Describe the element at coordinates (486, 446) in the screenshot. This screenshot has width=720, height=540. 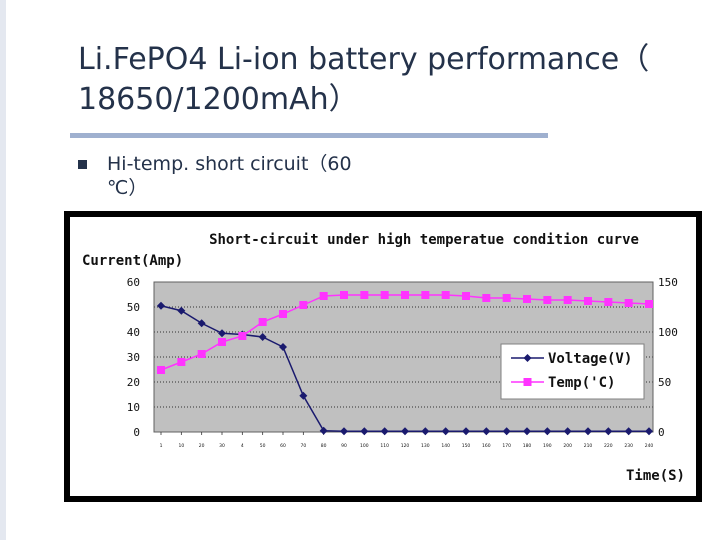
I see `x-tick-label: 160` at that location.